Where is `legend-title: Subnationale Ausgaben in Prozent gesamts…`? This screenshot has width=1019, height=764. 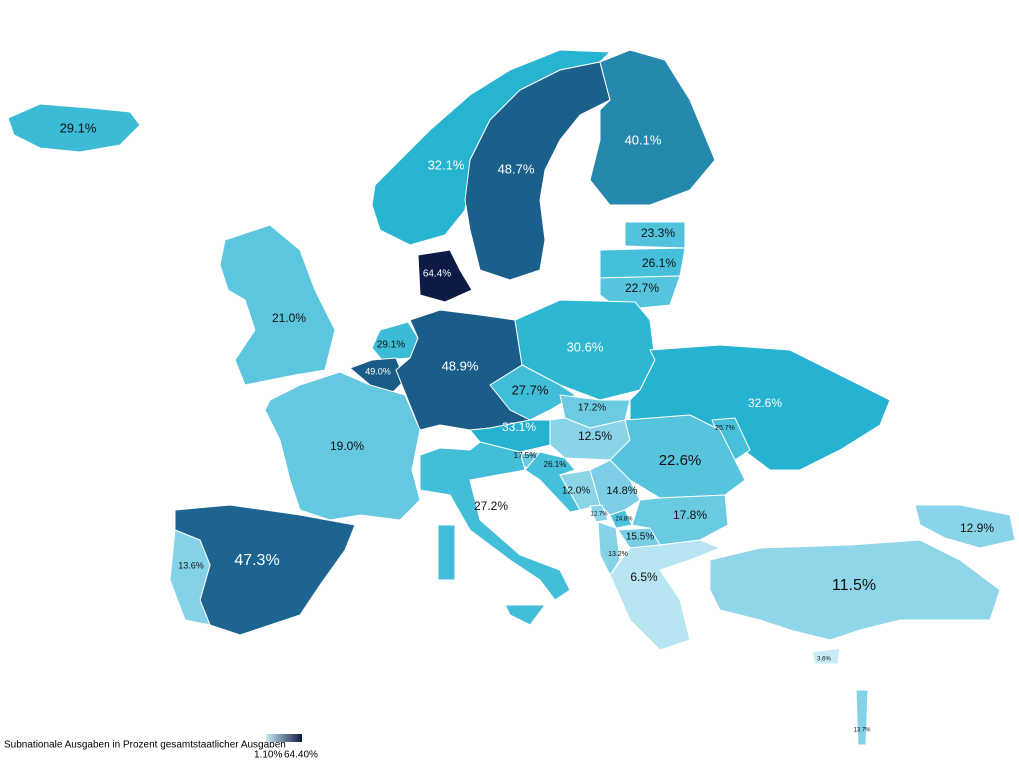 legend-title: Subnationale Ausgaben in Prozent gesamts… is located at coordinates (145, 745).